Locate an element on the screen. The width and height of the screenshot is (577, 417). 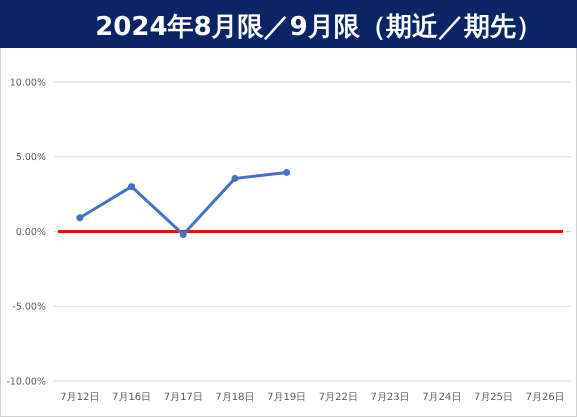
x-tick-label: 7月19日 is located at coordinates (286, 397).